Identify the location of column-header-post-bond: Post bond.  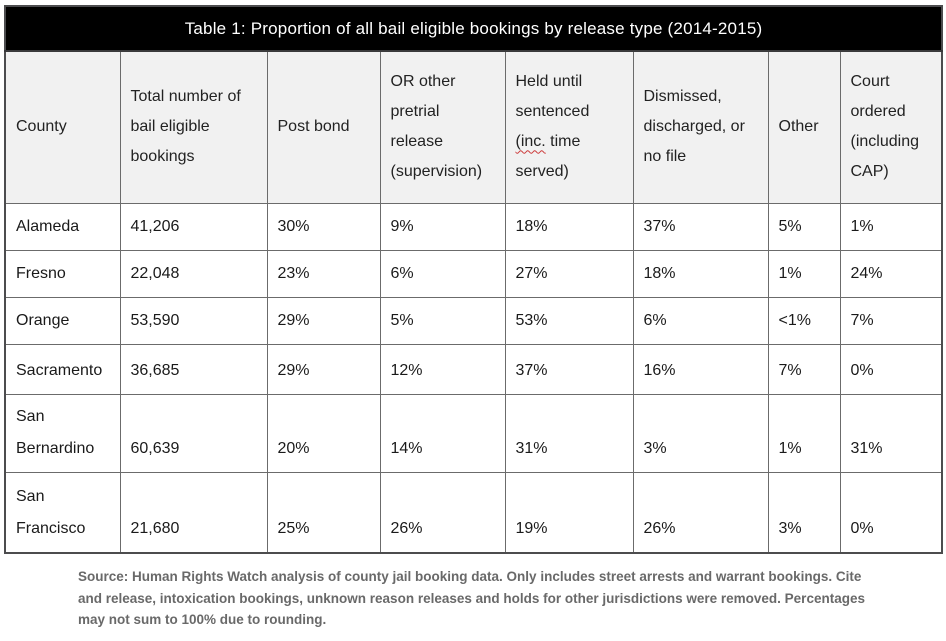
(323, 127).